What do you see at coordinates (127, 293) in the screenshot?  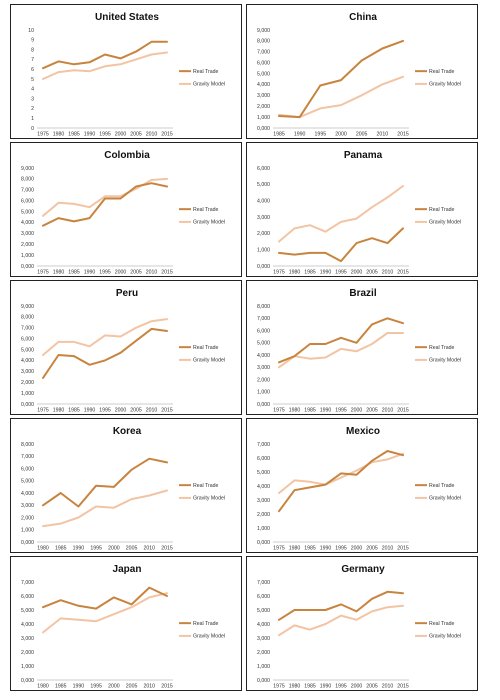 I see `chart-title: Peru` at bounding box center [127, 293].